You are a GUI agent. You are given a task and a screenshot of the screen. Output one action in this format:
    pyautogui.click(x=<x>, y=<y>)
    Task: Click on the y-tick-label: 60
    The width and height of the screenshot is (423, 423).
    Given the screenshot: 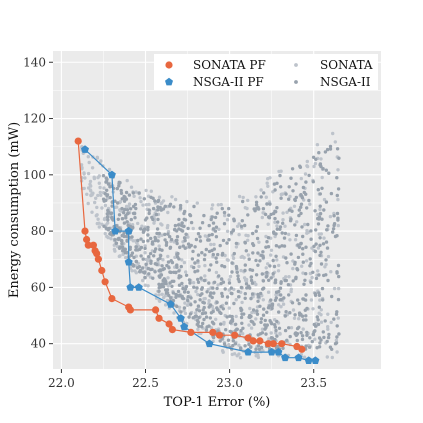 What is the action you would take?
    pyautogui.click(x=38, y=287)
    